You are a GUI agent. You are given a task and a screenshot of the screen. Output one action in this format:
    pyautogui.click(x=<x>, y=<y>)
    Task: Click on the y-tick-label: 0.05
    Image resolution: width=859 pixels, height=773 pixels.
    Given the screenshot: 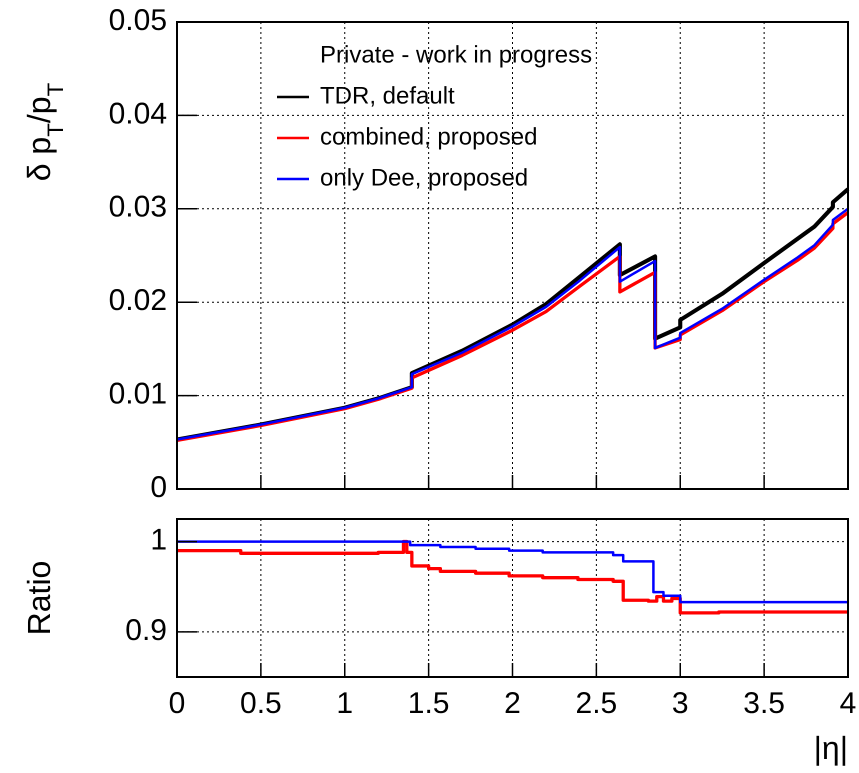 What is the action you would take?
    pyautogui.click(x=137, y=20)
    